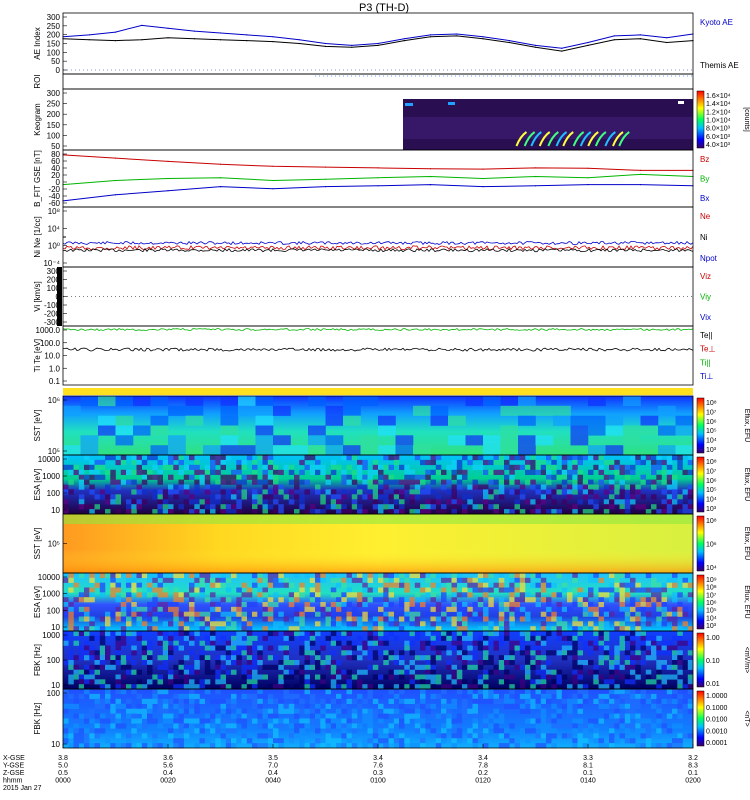 Image resolution: width=750 pixels, height=800 pixels. Describe the element at coordinates (451, 103) in the screenshot. I see `keogram-blip` at that location.